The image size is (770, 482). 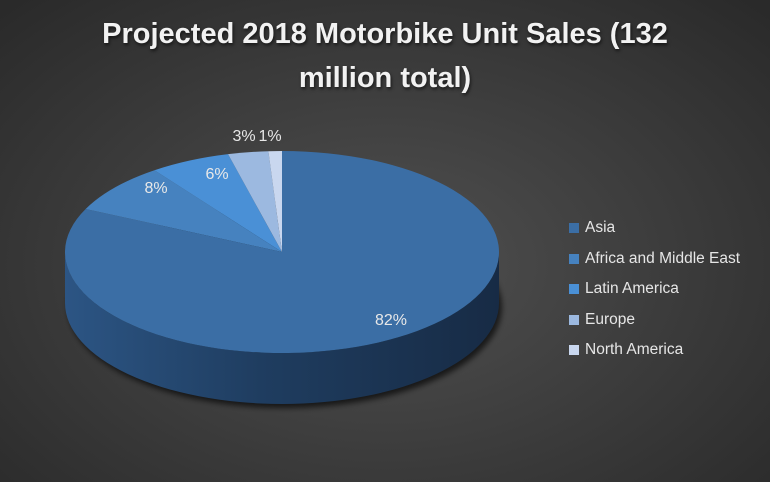 What do you see at coordinates (255, 201) in the screenshot?
I see `pie-slice-europe` at bounding box center [255, 201].